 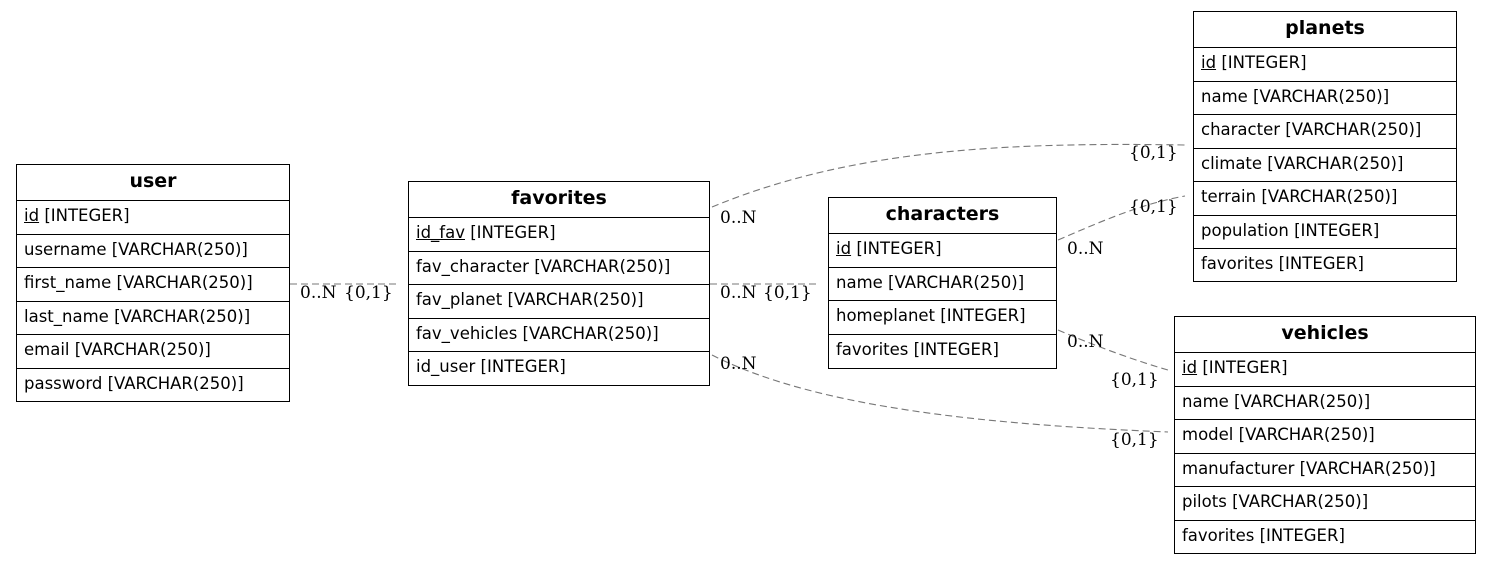 I want to click on field-row: pilots [VARCHAR(250)], so click(x=1325, y=504).